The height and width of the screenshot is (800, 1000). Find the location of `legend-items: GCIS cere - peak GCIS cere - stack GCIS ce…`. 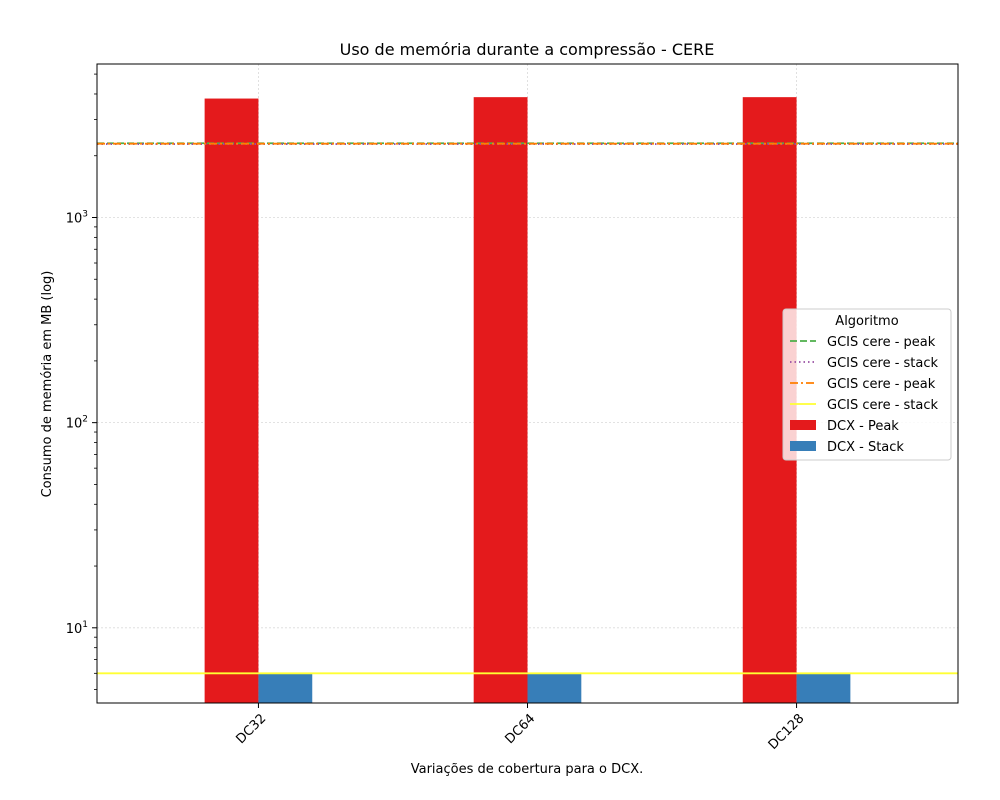

legend-items: GCIS cere - peak GCIS cere - stack GCIS ce… is located at coordinates (864, 395).